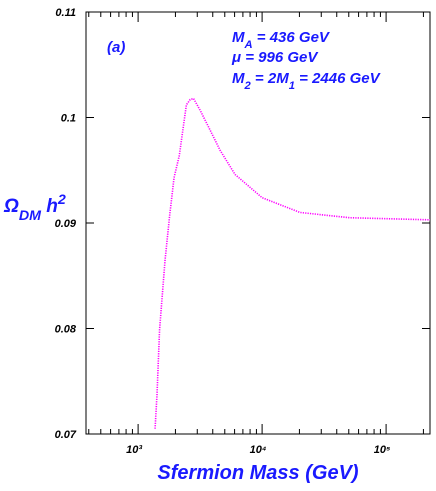 This screenshot has width=436, height=491. Describe the element at coordinates (49, 206) in the screenshot. I see `text-segment: h` at that location.